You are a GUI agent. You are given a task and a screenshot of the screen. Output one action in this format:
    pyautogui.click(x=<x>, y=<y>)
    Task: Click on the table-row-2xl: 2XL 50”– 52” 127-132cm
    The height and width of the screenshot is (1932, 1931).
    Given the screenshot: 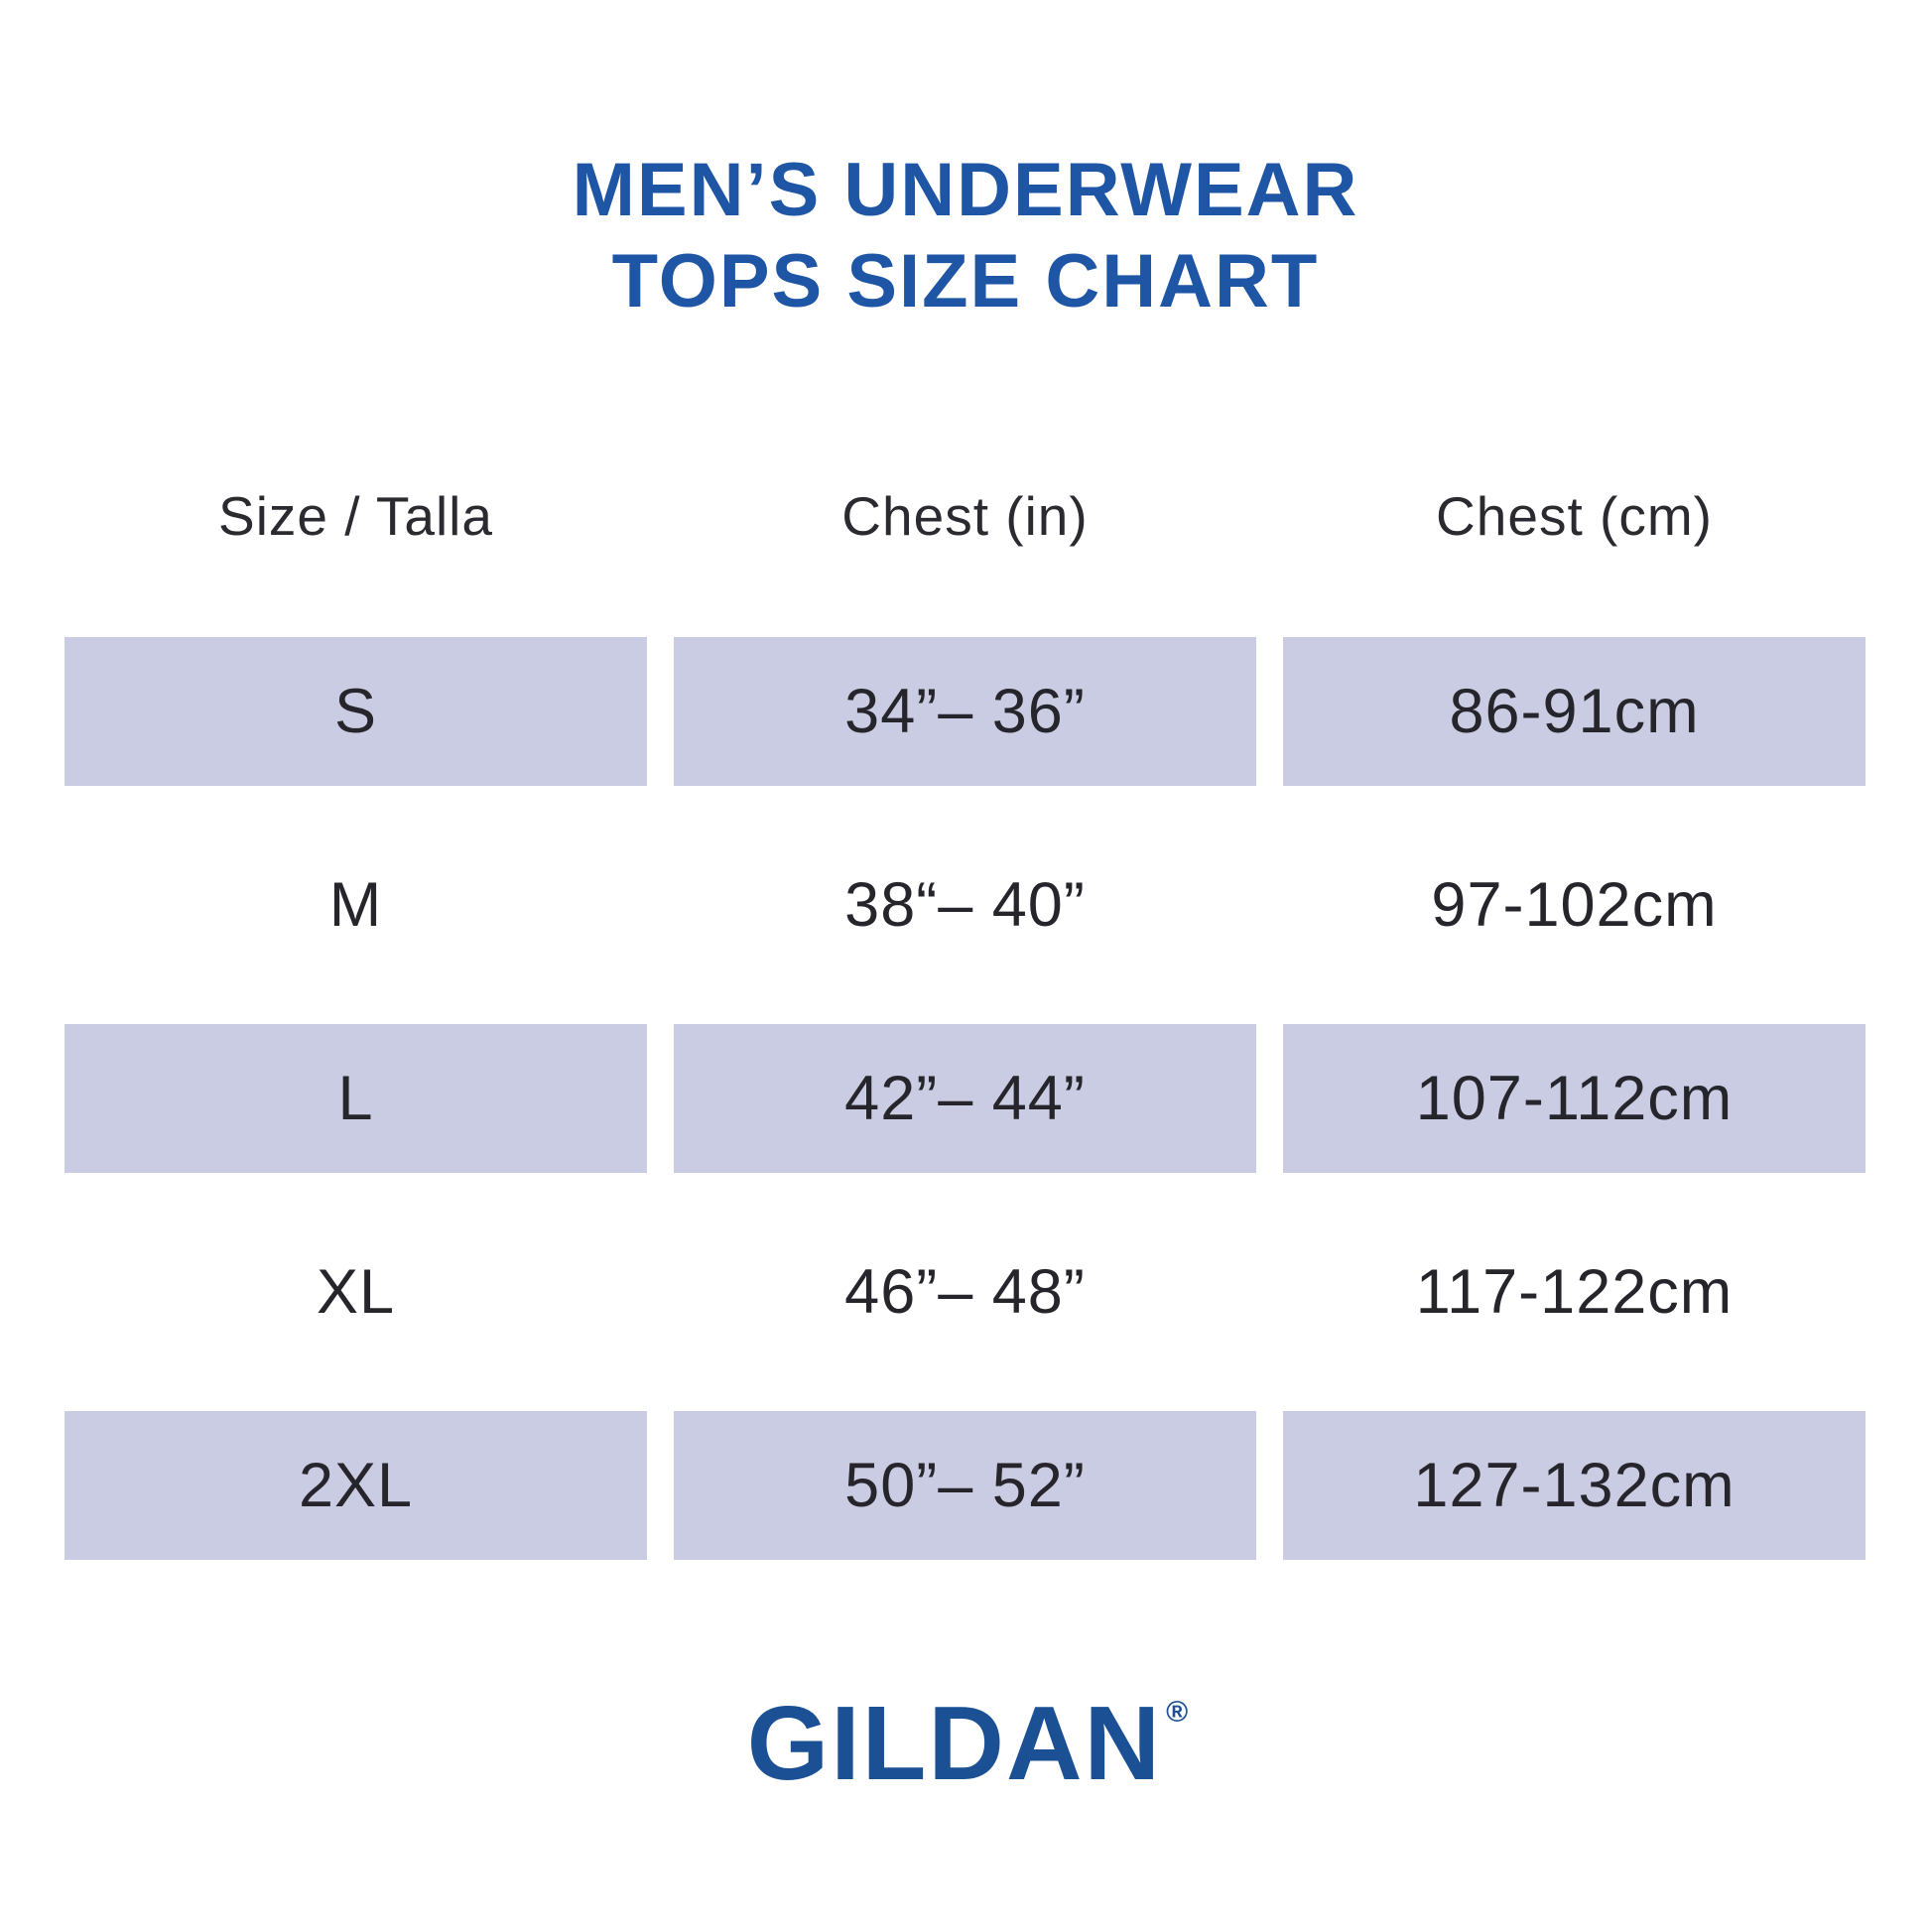 What is the action you would take?
    pyautogui.click(x=965, y=1486)
    